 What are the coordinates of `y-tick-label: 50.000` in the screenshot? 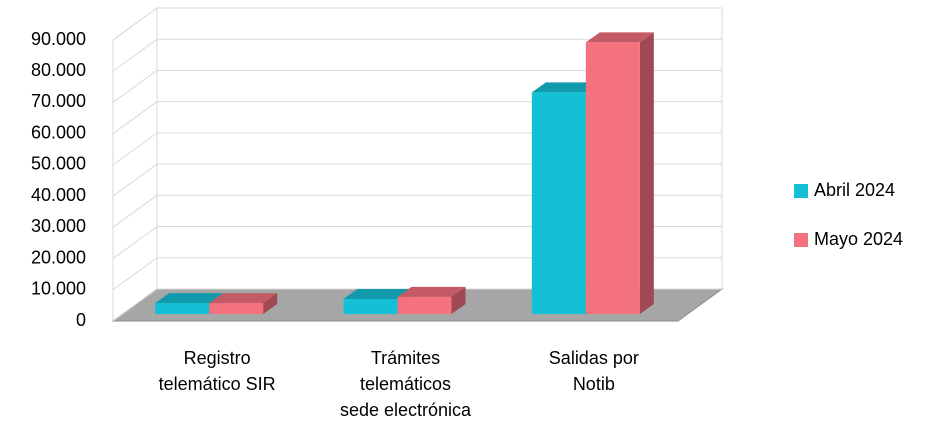 It's located at (58, 164).